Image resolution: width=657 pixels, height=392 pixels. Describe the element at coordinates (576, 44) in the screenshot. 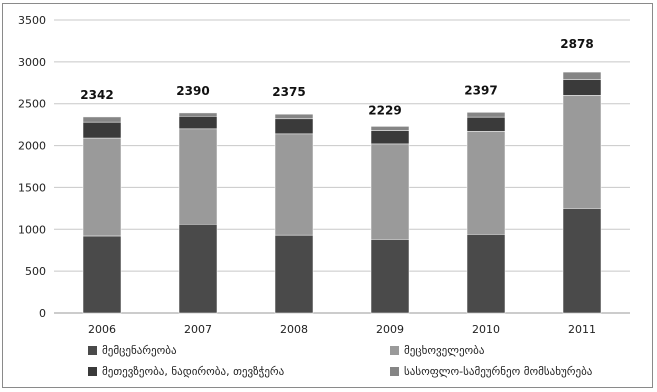

I see `total-label: 2878` at that location.